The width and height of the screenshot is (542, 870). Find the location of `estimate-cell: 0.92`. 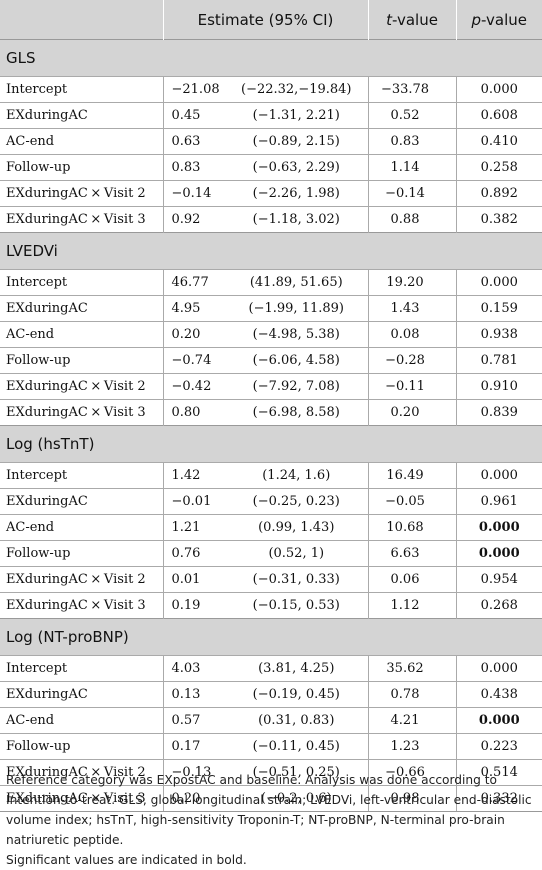

estimate-cell: 0.92 is located at coordinates (193, 219).